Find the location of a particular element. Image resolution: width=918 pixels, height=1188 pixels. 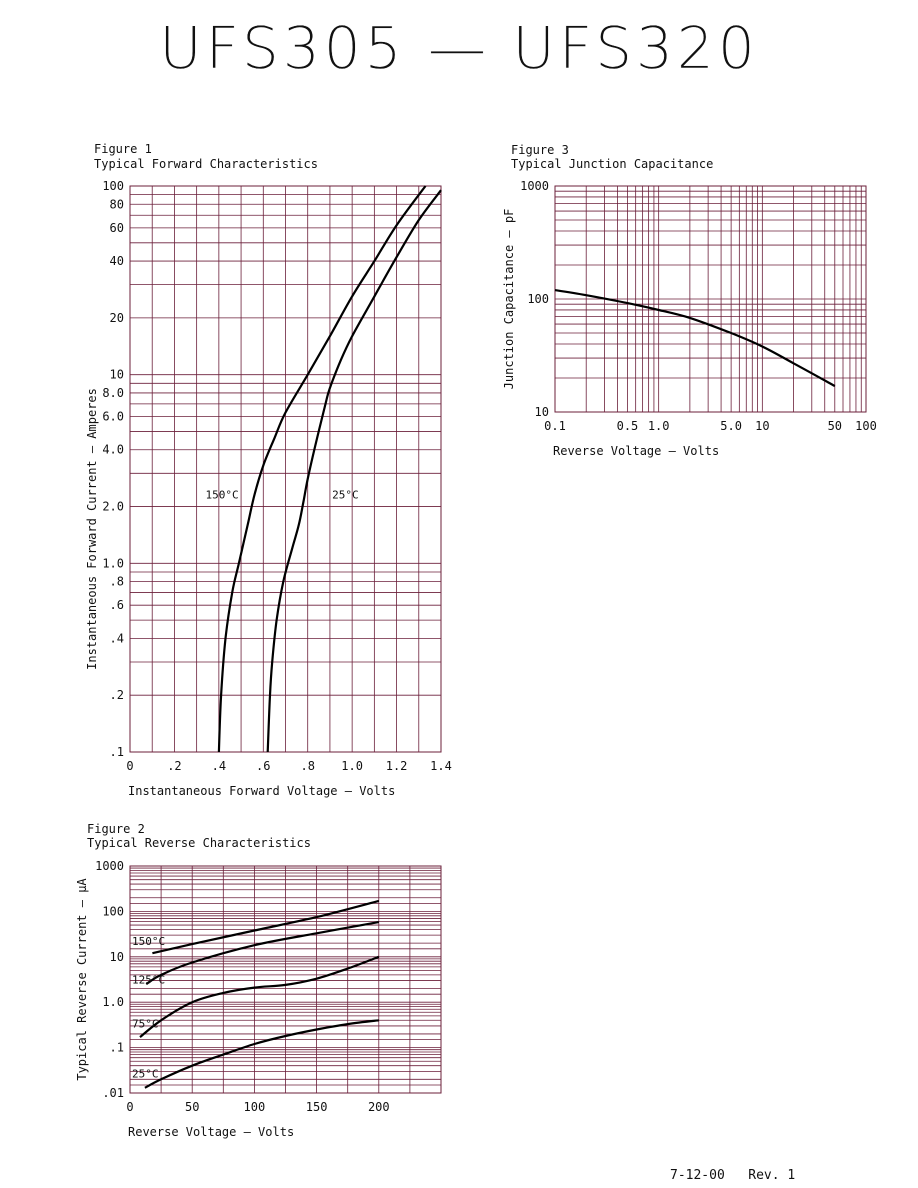

figure-1-x-tick-label: 1.4 is located at coordinates (441, 766).